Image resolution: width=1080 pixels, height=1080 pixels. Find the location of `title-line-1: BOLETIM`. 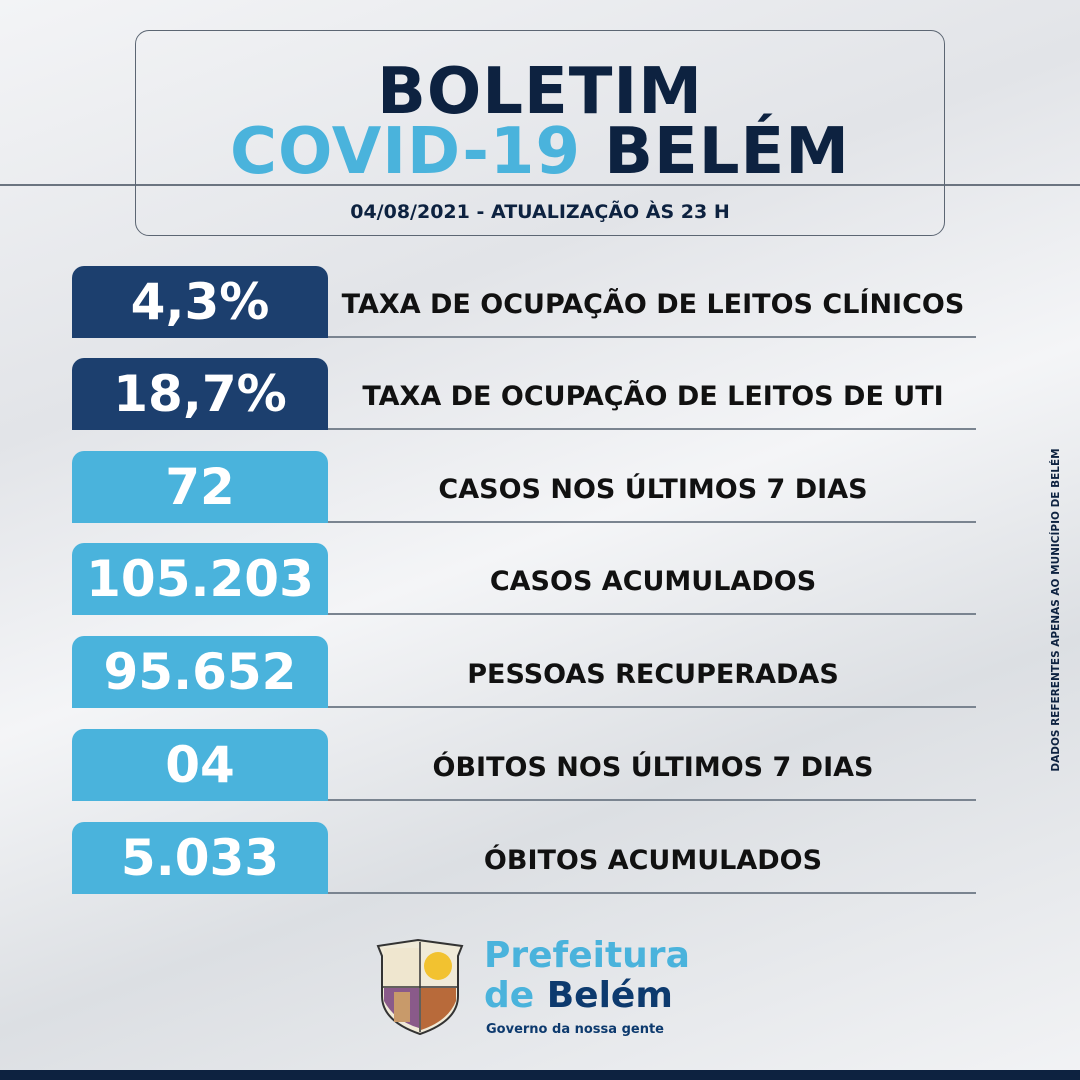

title-line-1: BOLETIM is located at coordinates (540, 92).